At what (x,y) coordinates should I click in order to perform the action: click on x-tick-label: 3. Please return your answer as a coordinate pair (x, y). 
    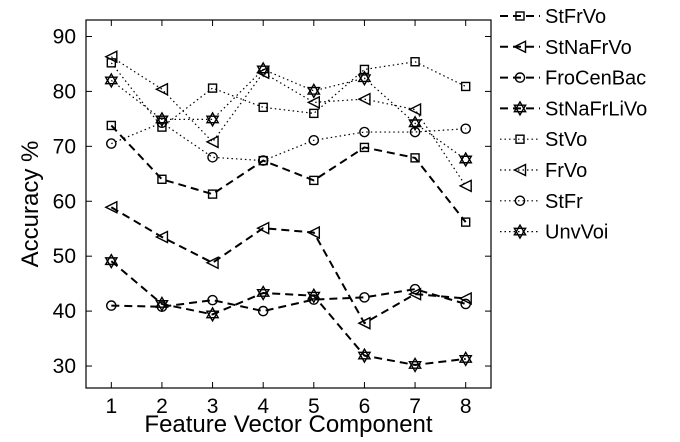
    Looking at the image, I should click on (213, 406).